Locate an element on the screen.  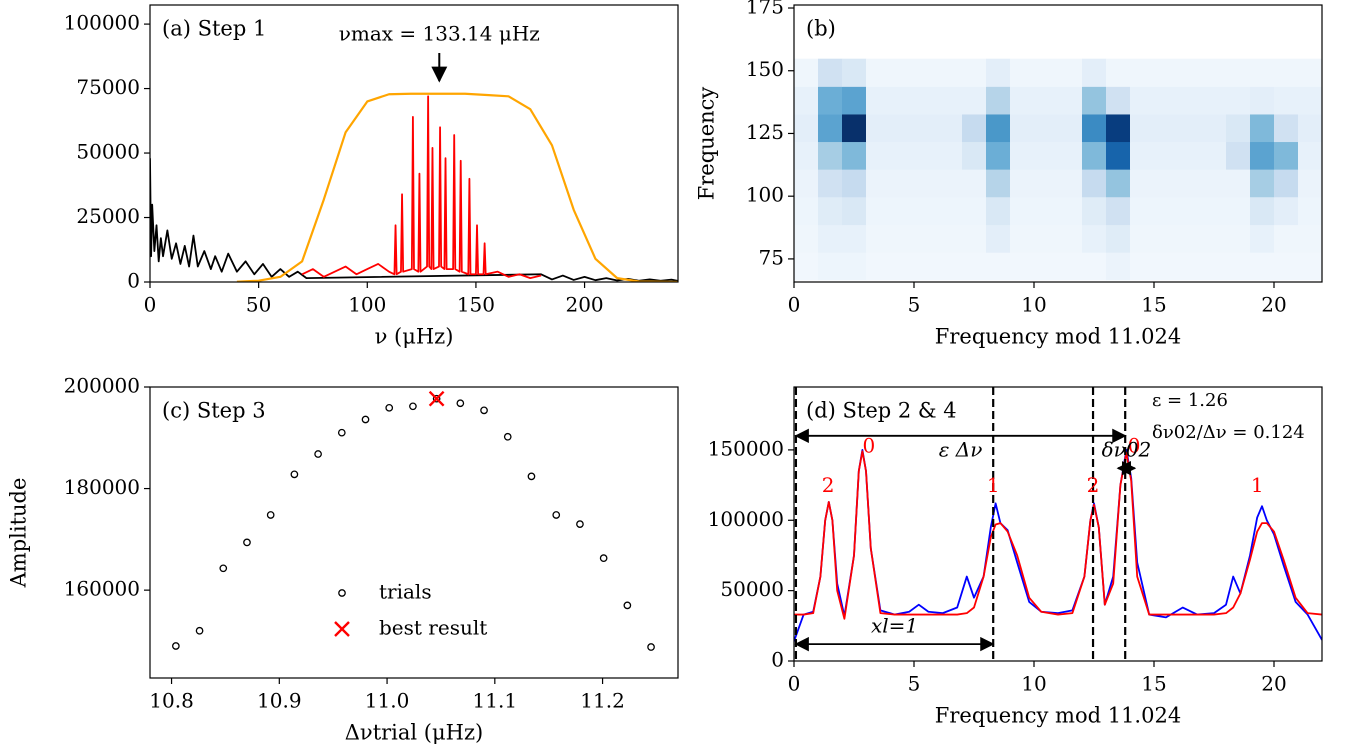
y-tick-label: 100 is located at coordinates (765, 195).